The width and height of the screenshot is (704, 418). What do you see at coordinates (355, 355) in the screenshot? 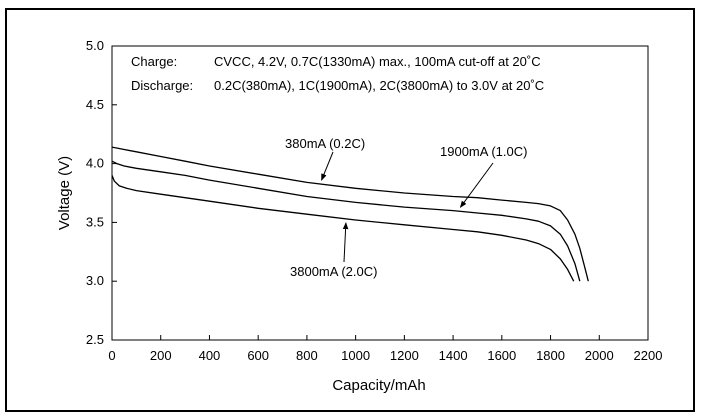
I see `x-tick-label: 1000` at bounding box center [355, 355].